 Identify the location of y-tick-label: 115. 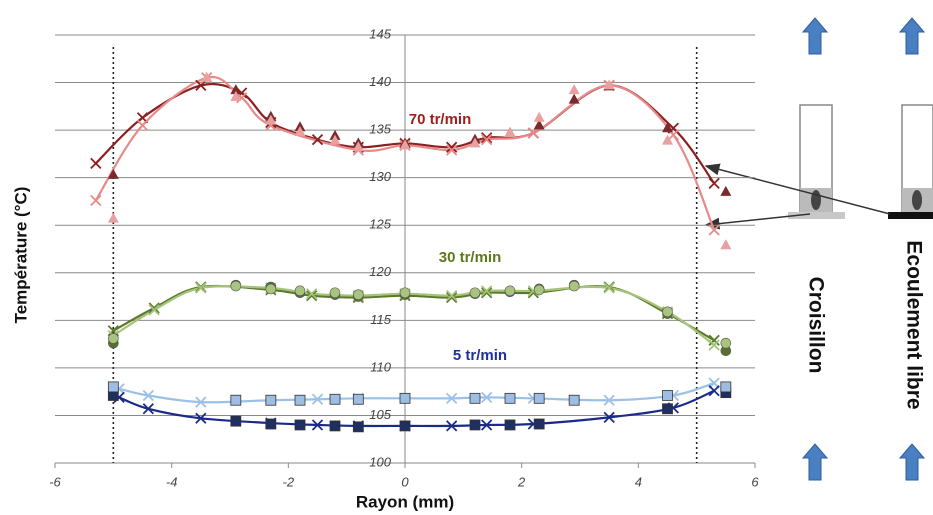
(380, 319).